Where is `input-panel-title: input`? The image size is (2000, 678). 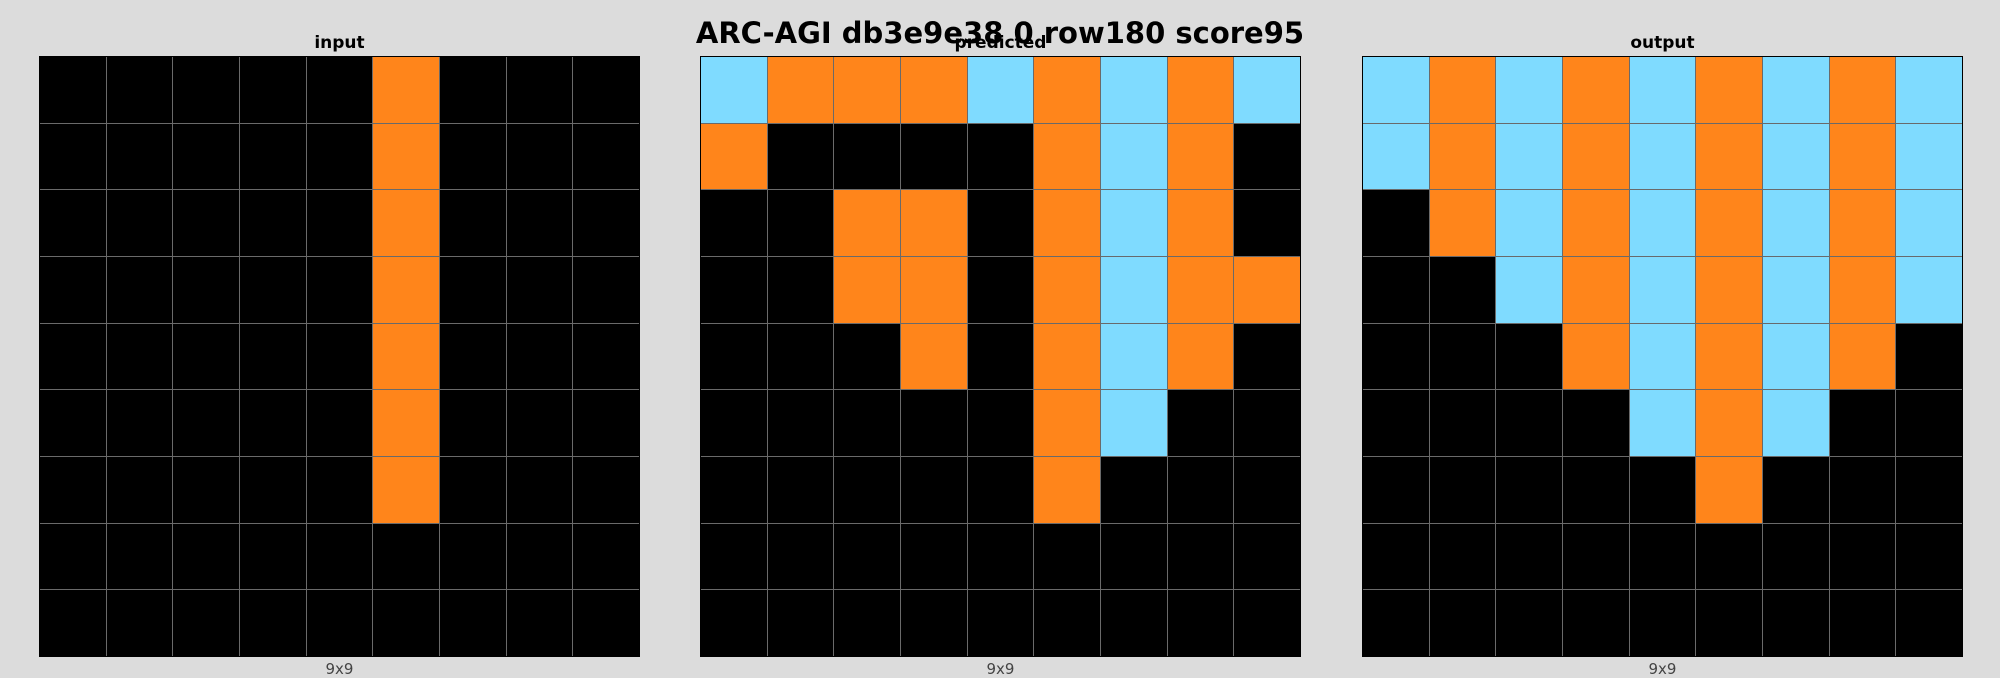 input-panel-title: input is located at coordinates (339, 43).